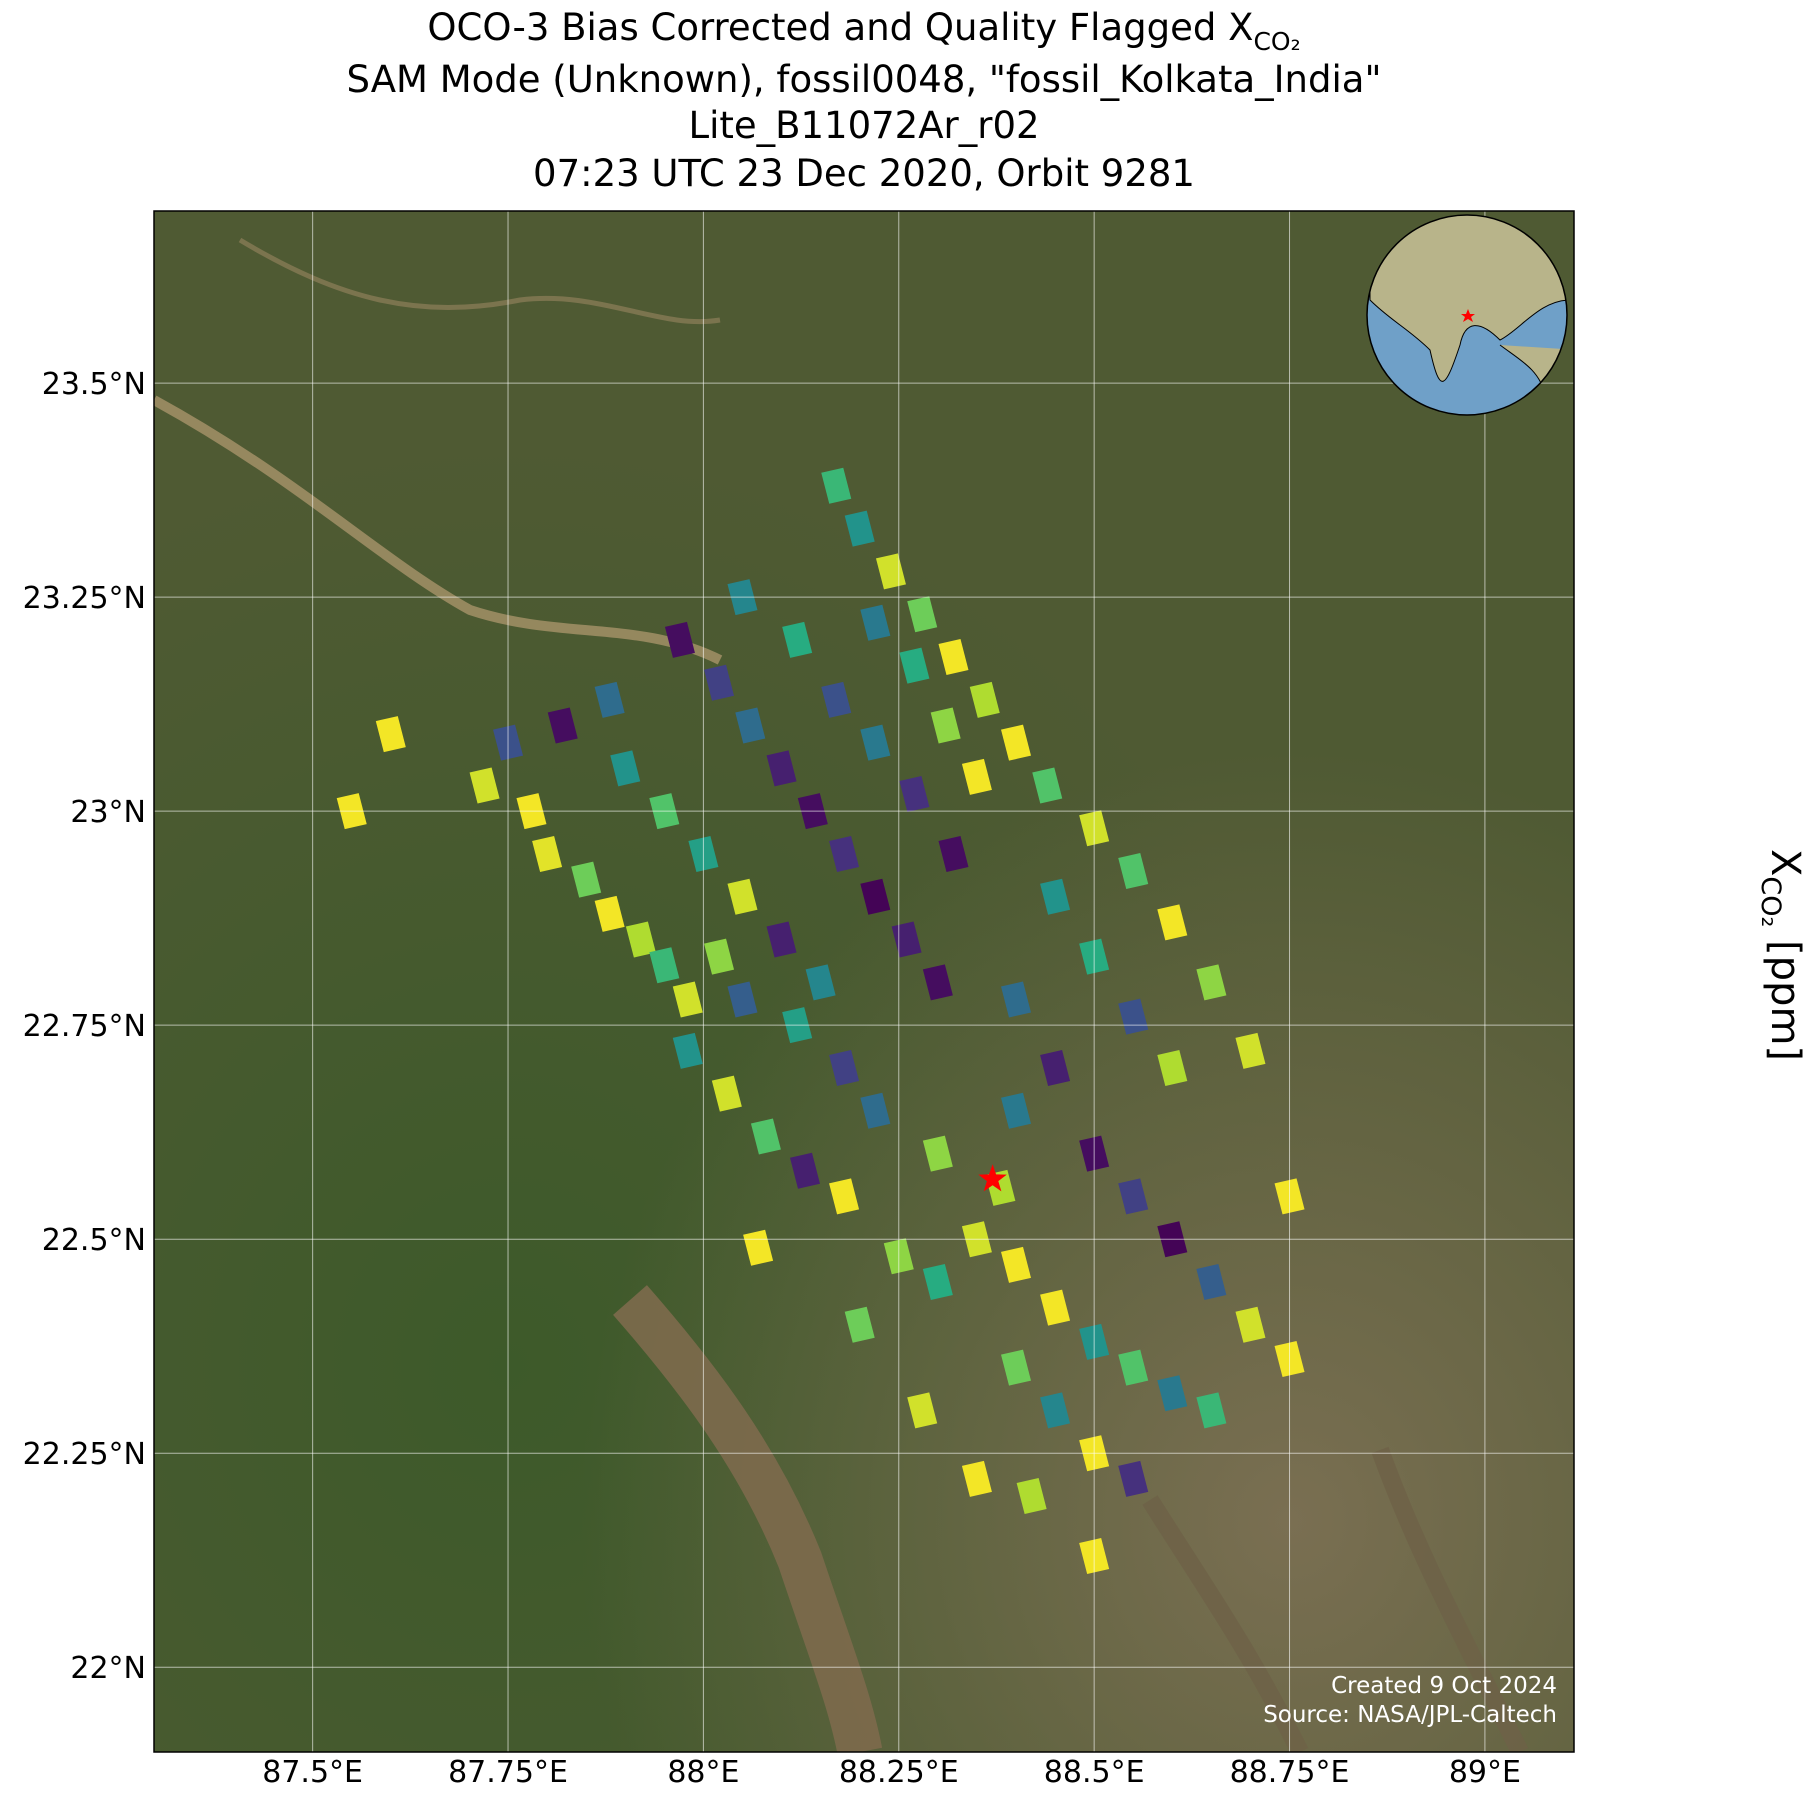  I want to click on y-tick-label: 23.25°N, so click(84, 598).